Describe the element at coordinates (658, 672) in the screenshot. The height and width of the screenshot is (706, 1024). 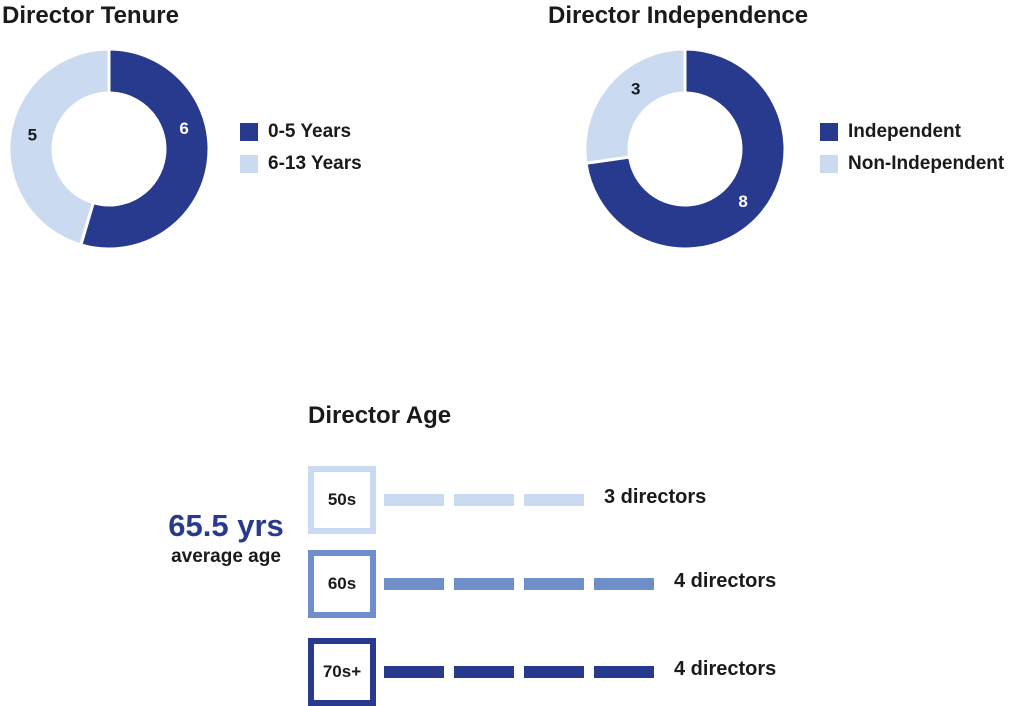
I see `age-row-70s-plus: 70s+ 4 directors` at that location.